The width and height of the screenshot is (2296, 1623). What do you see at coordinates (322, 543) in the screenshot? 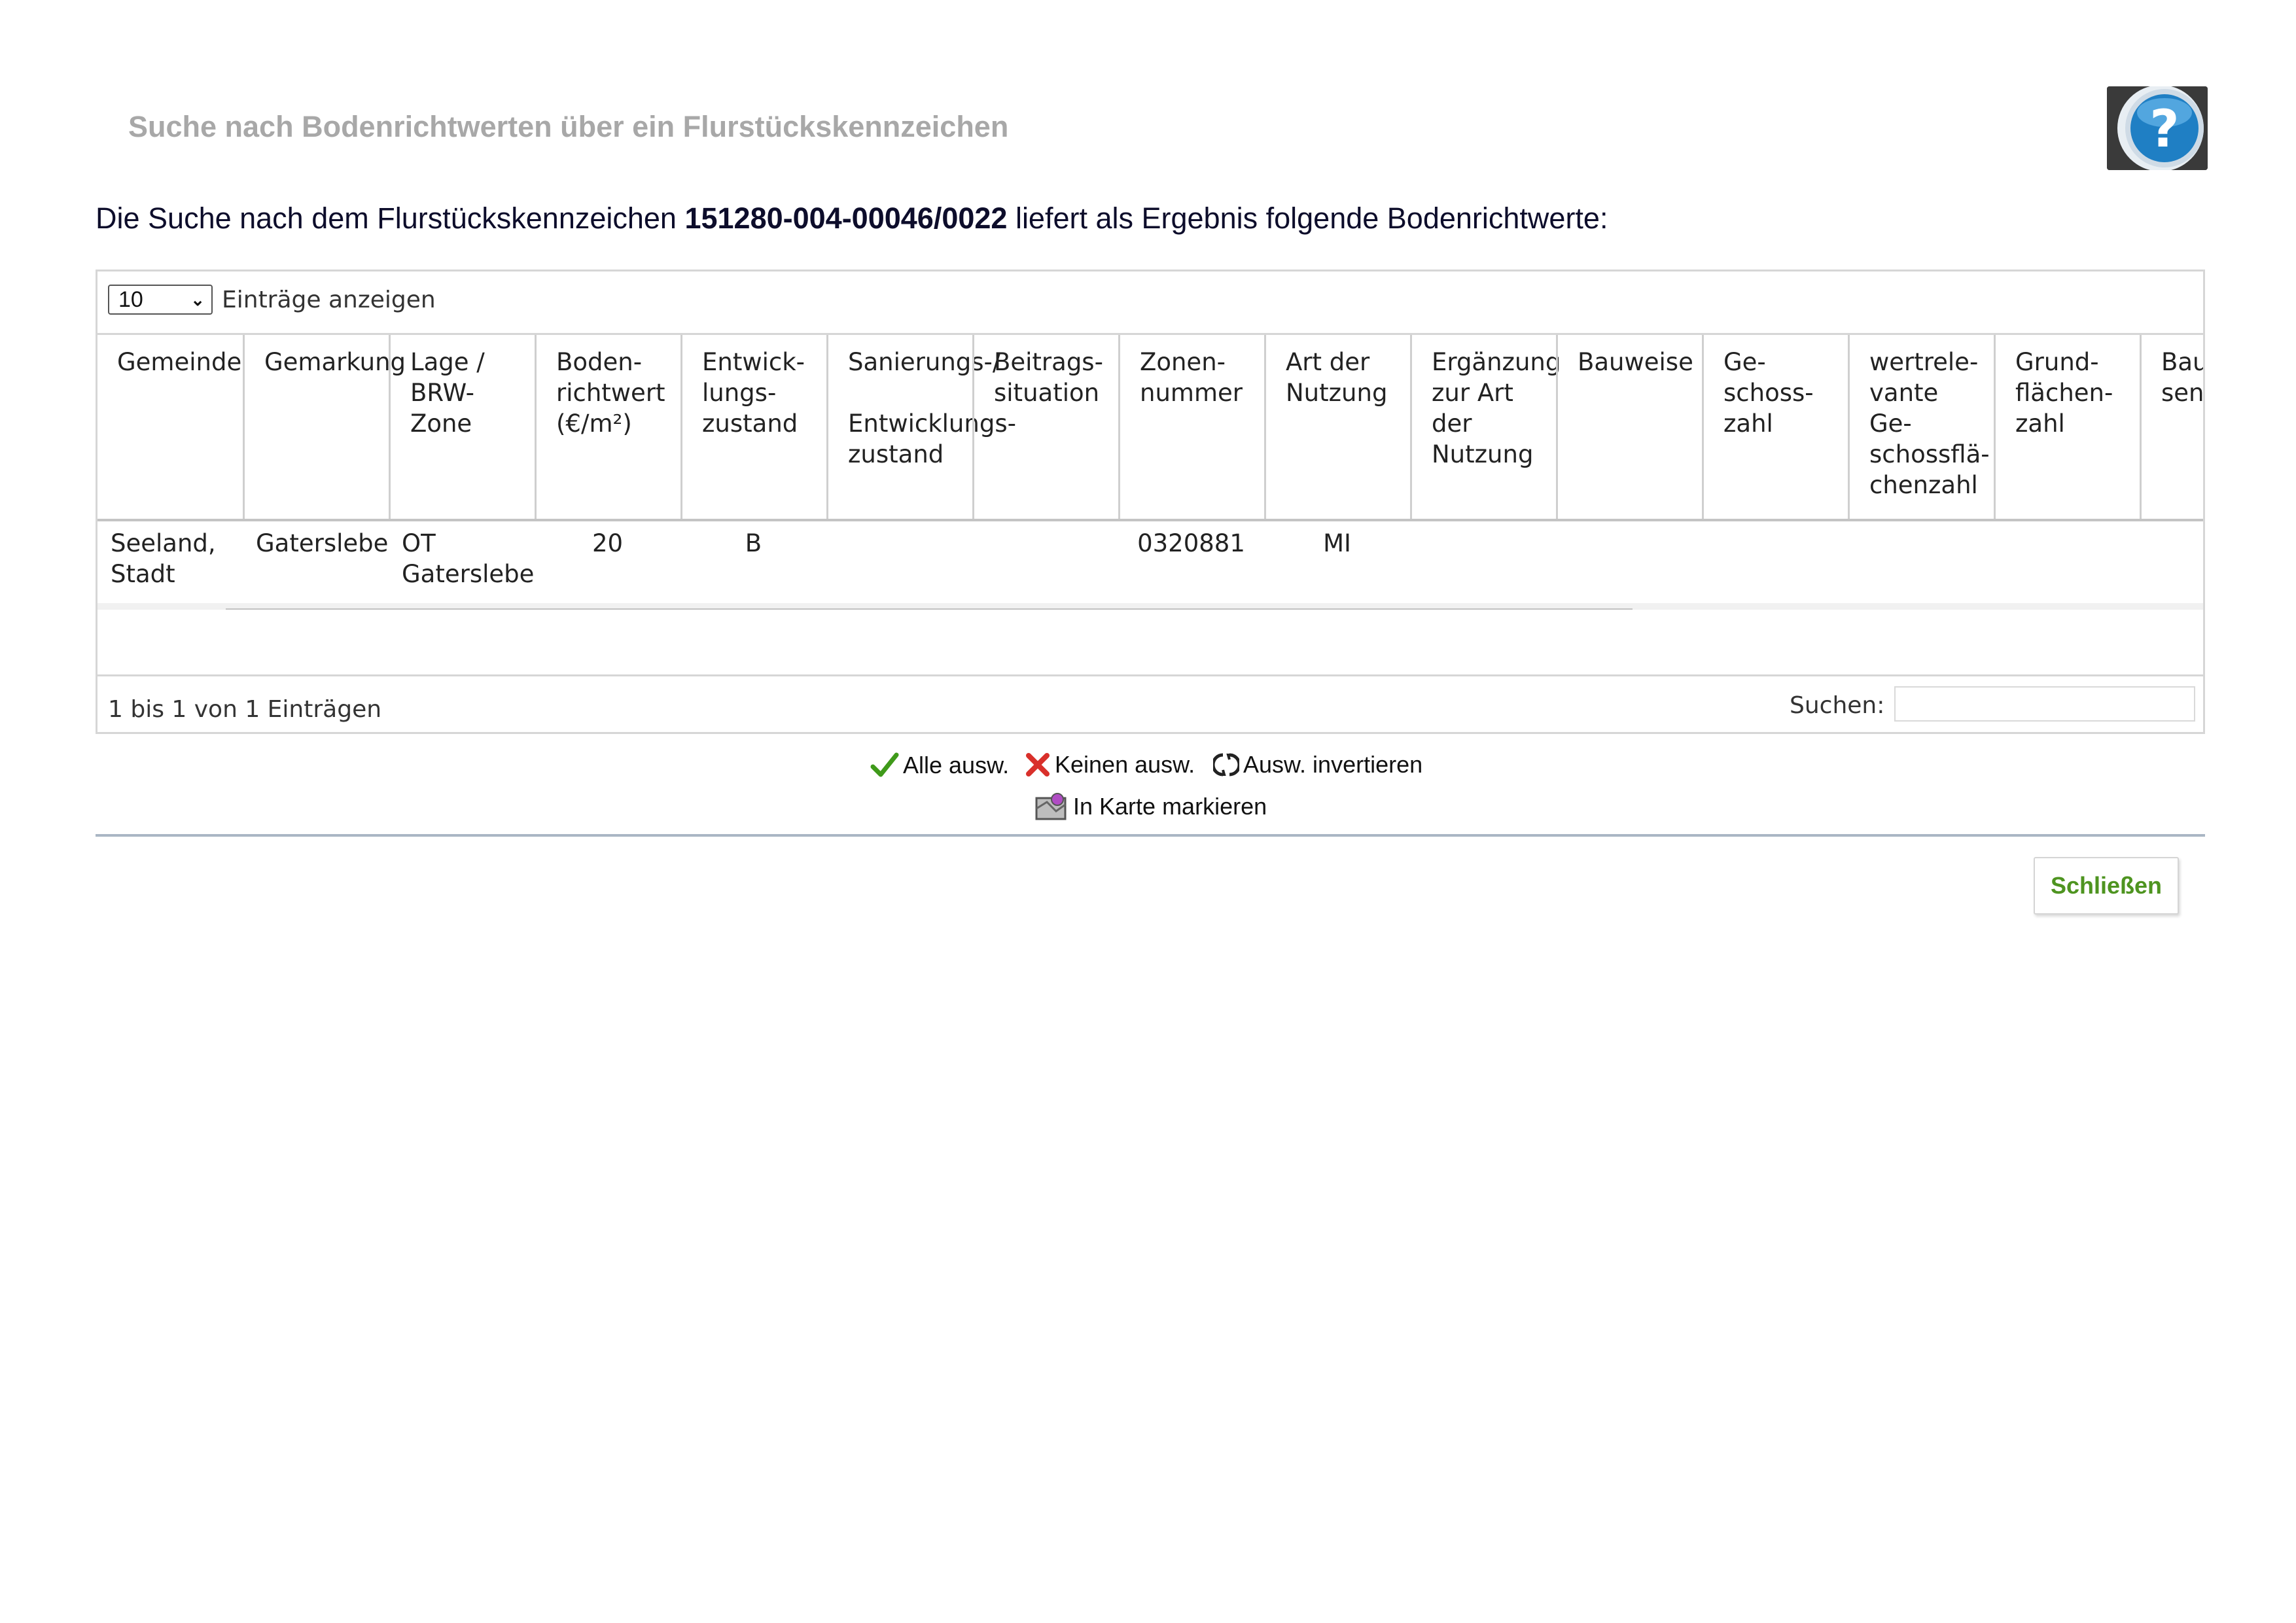
I see `table-cell: Gaterslebe` at bounding box center [322, 543].